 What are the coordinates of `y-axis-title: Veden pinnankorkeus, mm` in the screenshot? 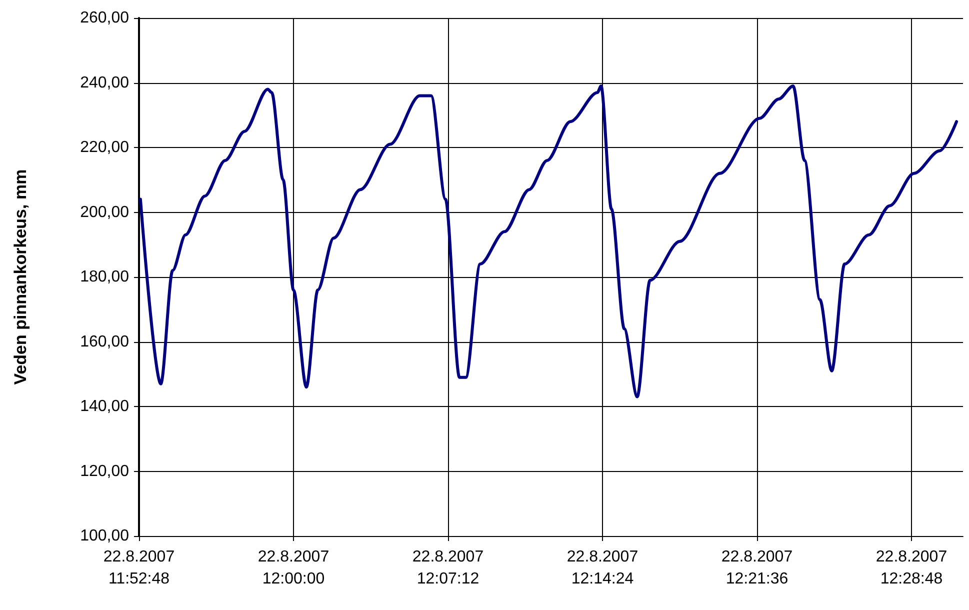 It's located at (20, 277).